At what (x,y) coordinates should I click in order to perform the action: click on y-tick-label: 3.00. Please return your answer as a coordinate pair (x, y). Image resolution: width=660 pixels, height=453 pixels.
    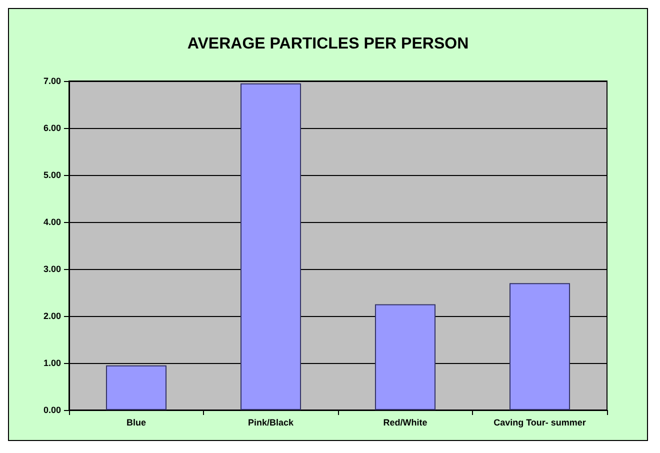
    Looking at the image, I should click on (52, 269).